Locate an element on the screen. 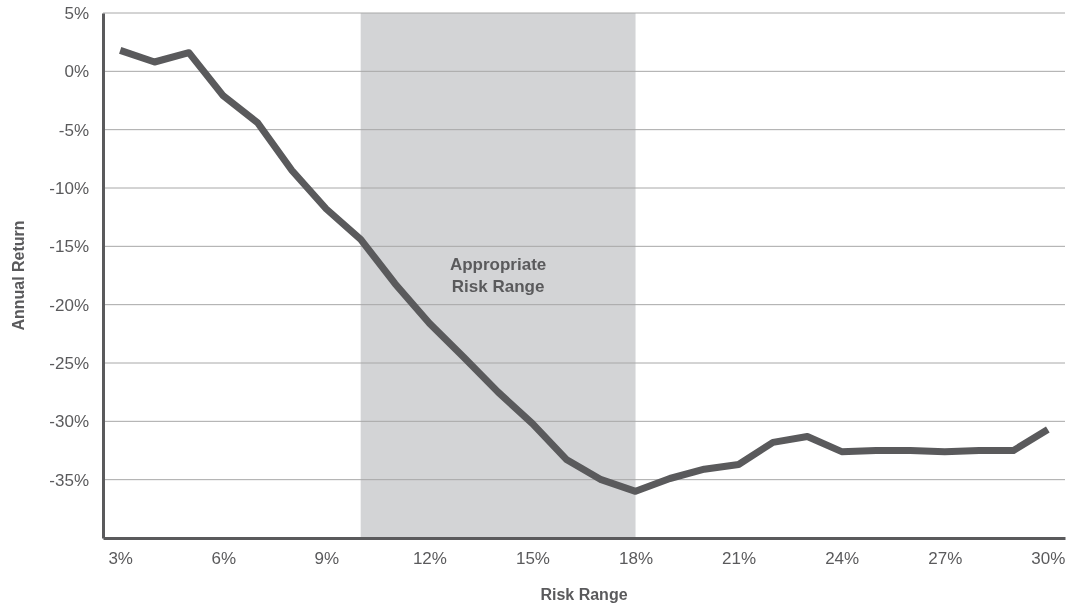 The width and height of the screenshot is (1069, 607). x-tick-label: 12% is located at coordinates (429, 559).